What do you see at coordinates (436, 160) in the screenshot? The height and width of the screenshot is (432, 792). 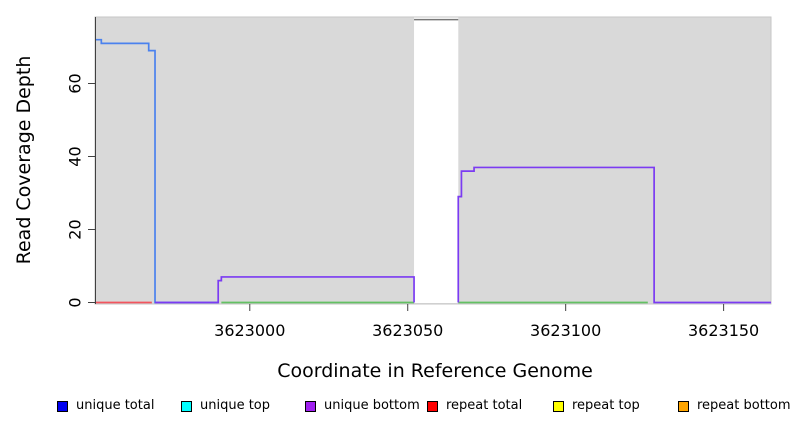 I see `repeat-region-gap` at bounding box center [436, 160].